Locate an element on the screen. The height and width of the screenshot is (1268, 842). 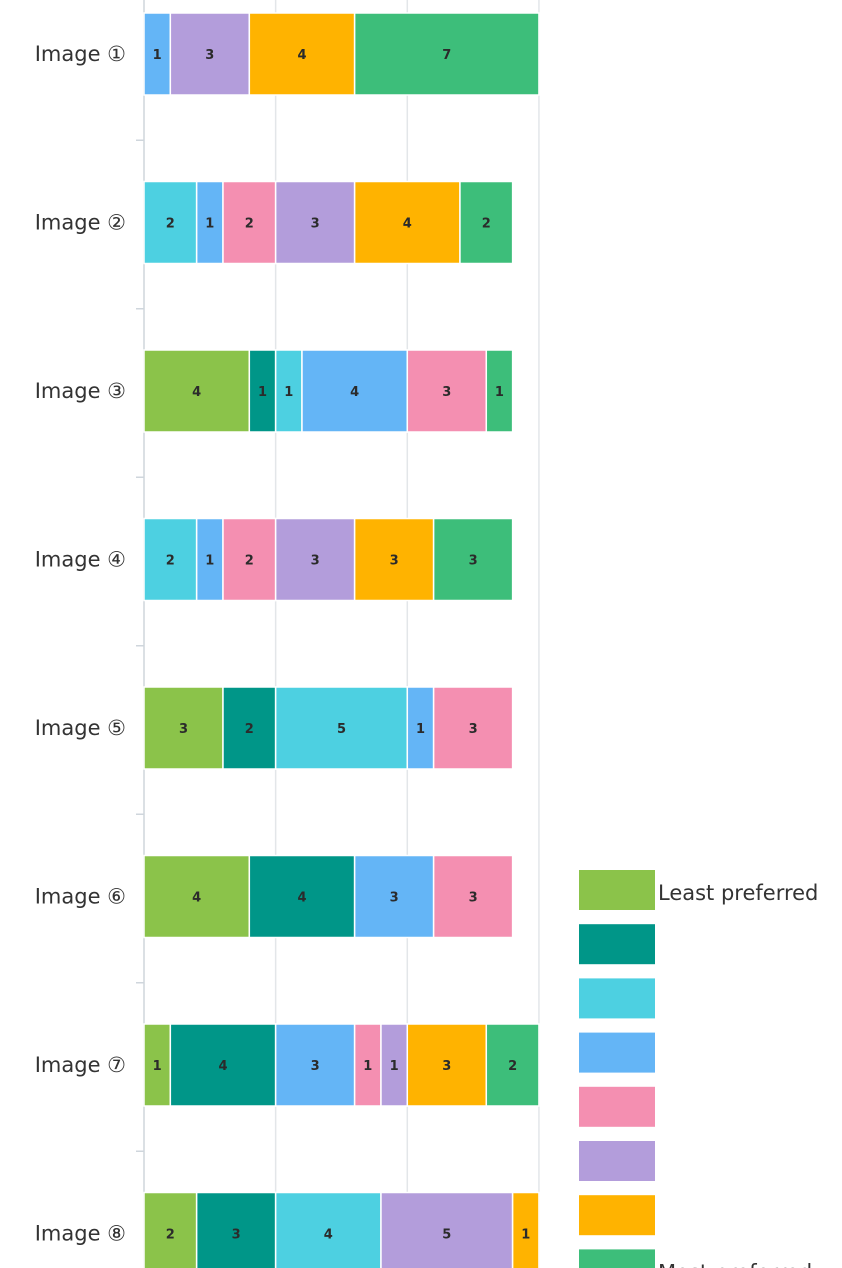
category-label: Image ⑥ is located at coordinates (80, 897).